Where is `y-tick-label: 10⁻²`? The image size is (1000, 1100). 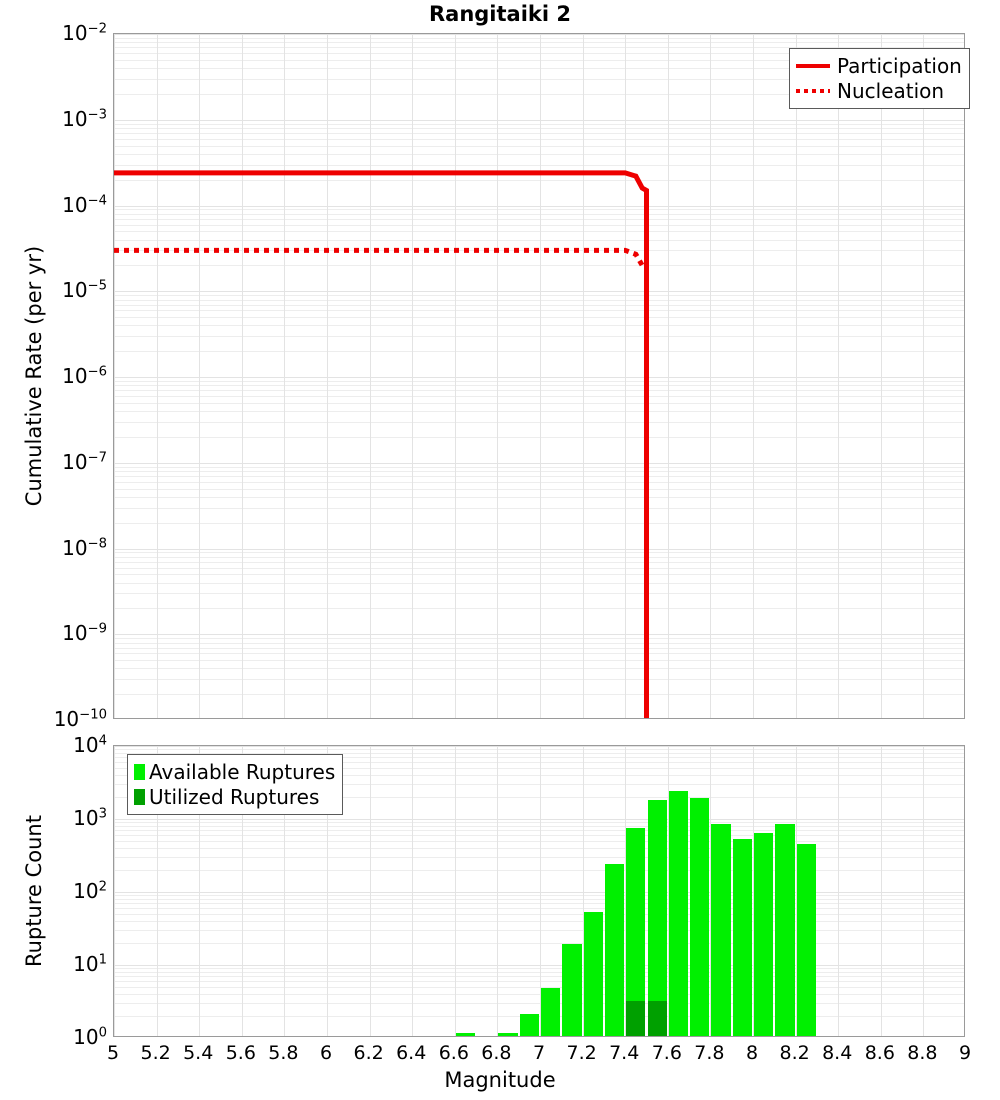
y-tick-label: 10⁻² is located at coordinates (84, 33).